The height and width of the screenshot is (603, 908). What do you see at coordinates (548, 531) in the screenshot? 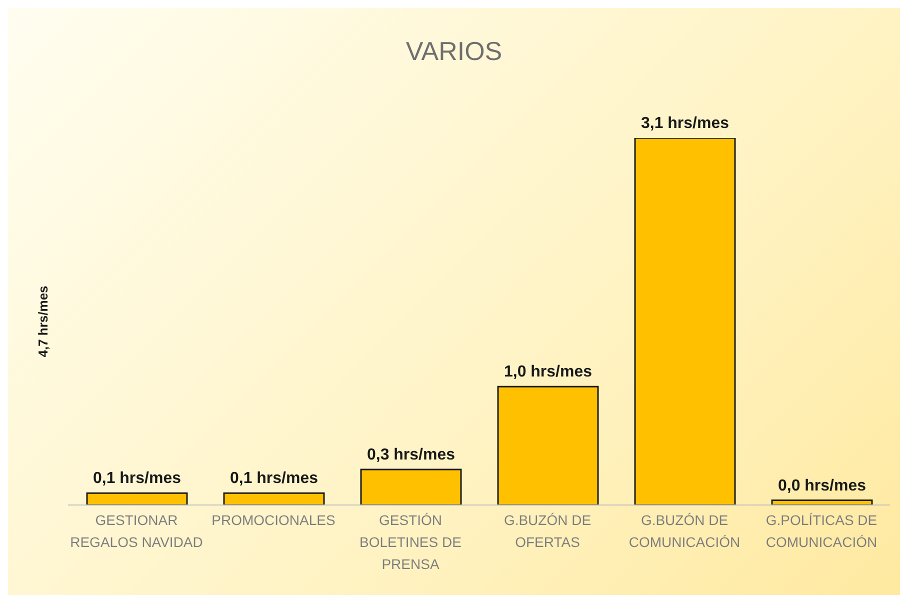
I see `x-tick-label: G.BUZÓN DE OFERTAS` at bounding box center [548, 531].